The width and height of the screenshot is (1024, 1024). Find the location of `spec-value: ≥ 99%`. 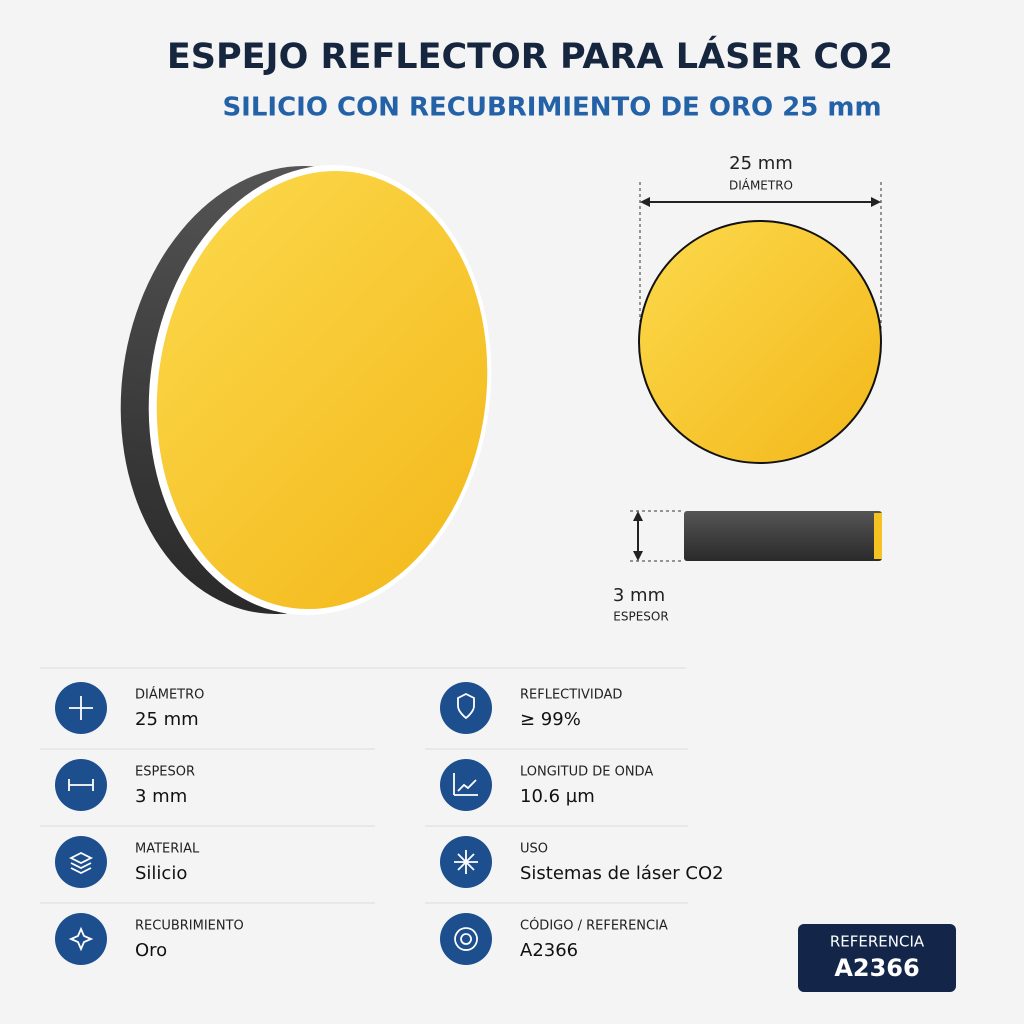

spec-value: ≥ 99% is located at coordinates (550, 719).